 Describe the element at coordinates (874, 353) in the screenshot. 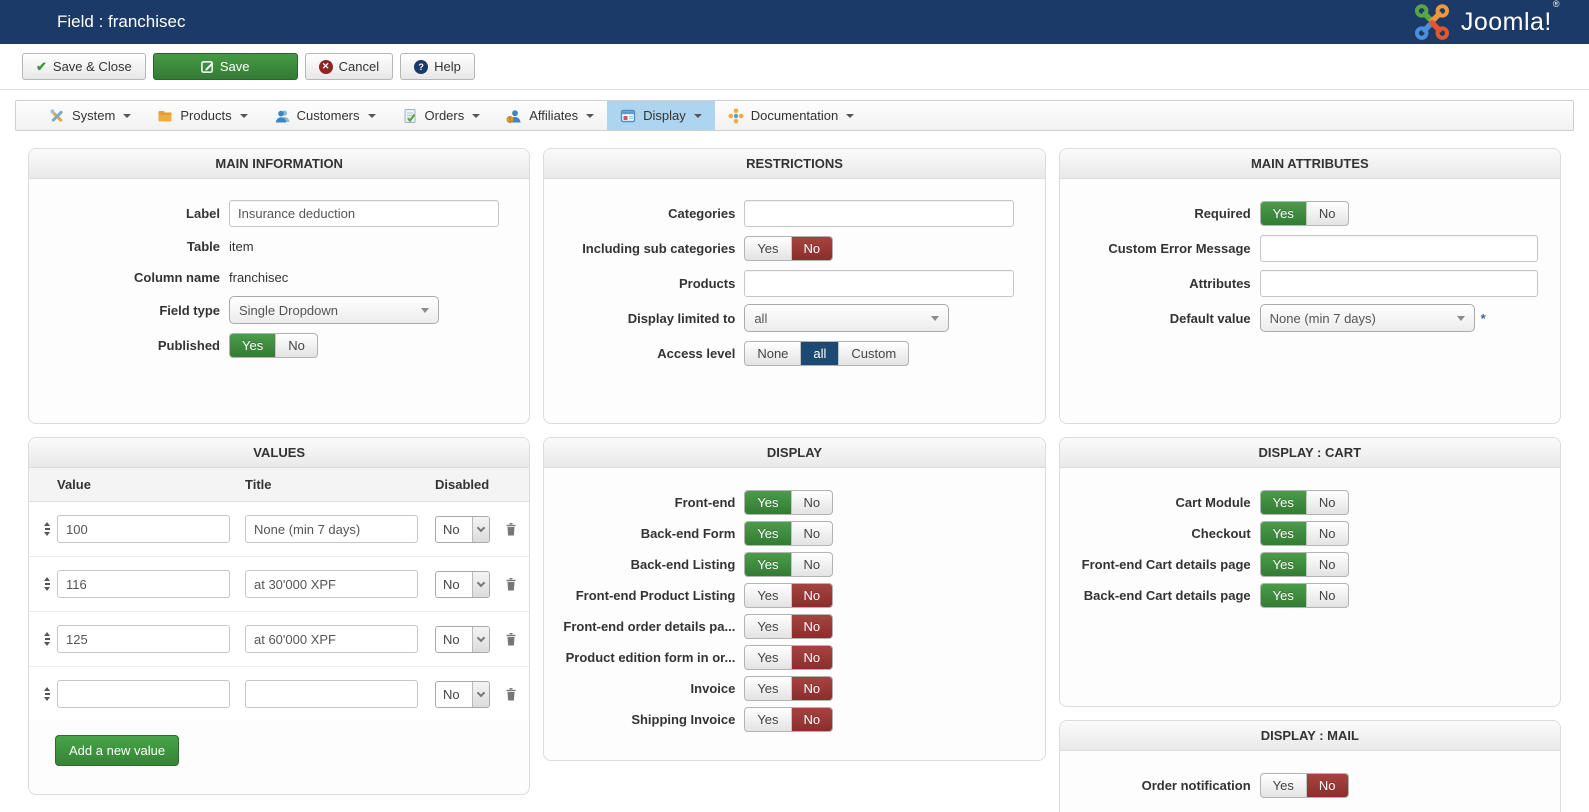

I see `access-custom-button: Custom` at that location.